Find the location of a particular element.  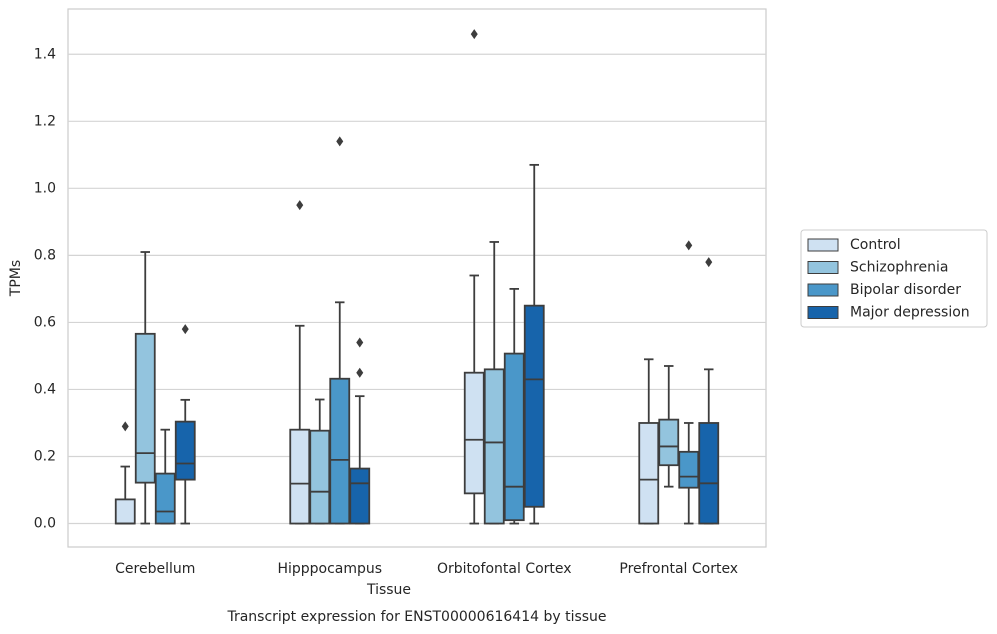

y-tick-label: 1.2 is located at coordinates (45, 121).